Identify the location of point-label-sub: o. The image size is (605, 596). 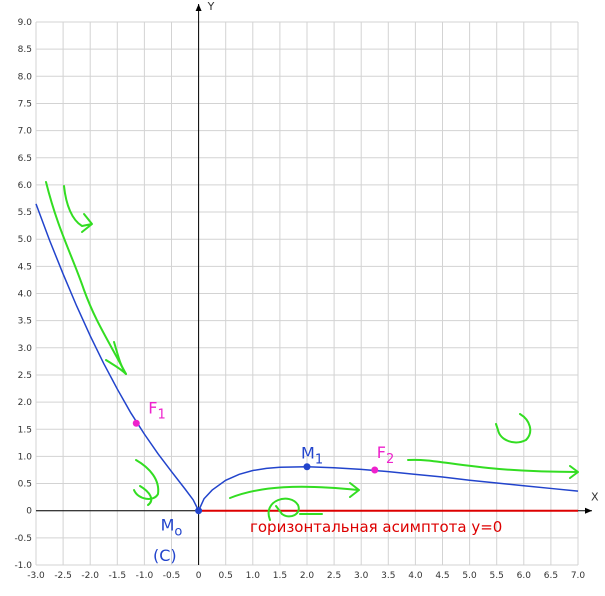
(178, 532).